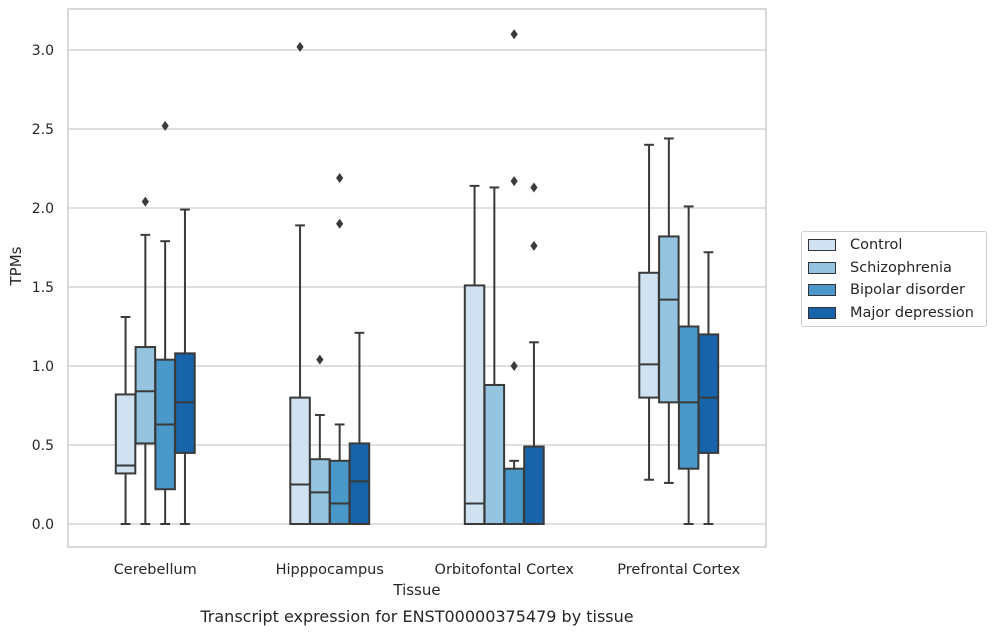 The height and width of the screenshot is (634, 997). What do you see at coordinates (330, 570) in the screenshot?
I see `x-tick-label: Hipppocampus` at bounding box center [330, 570].